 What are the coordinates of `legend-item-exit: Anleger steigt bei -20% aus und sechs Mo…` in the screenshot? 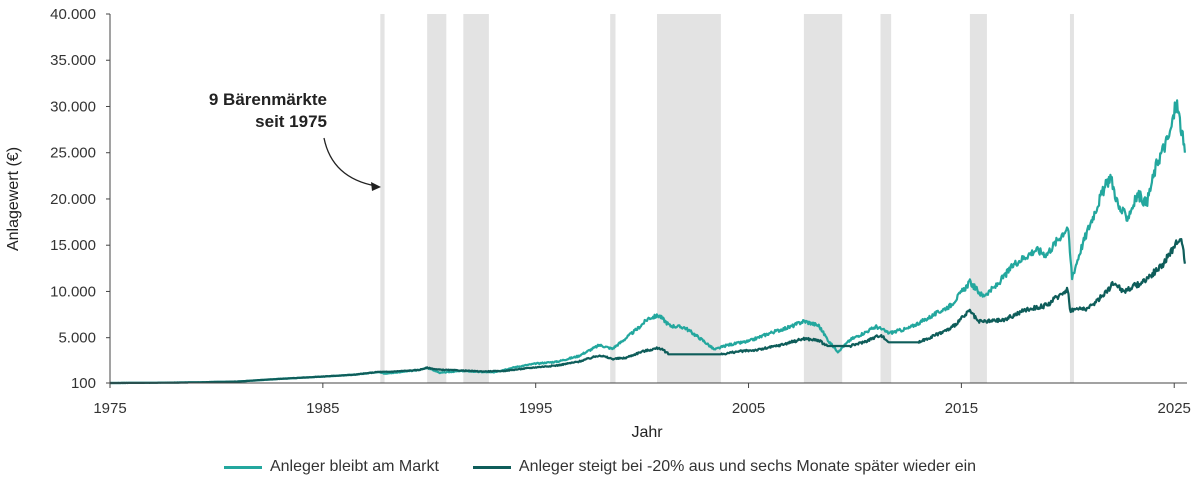 It's located at (724, 467).